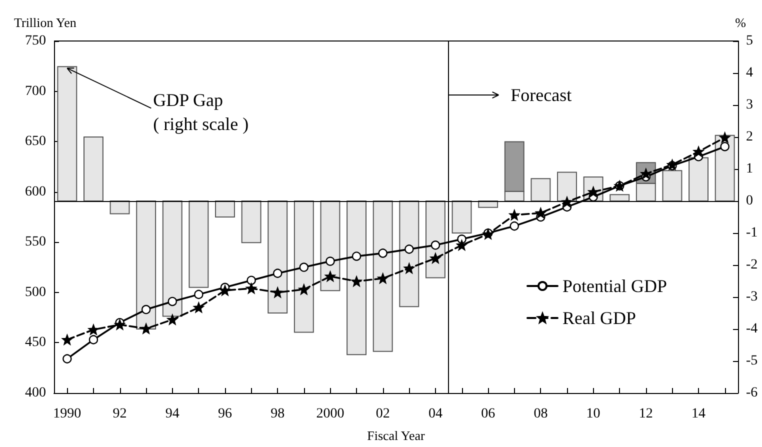  I want to click on x-tick-label: 2000, so click(330, 414).